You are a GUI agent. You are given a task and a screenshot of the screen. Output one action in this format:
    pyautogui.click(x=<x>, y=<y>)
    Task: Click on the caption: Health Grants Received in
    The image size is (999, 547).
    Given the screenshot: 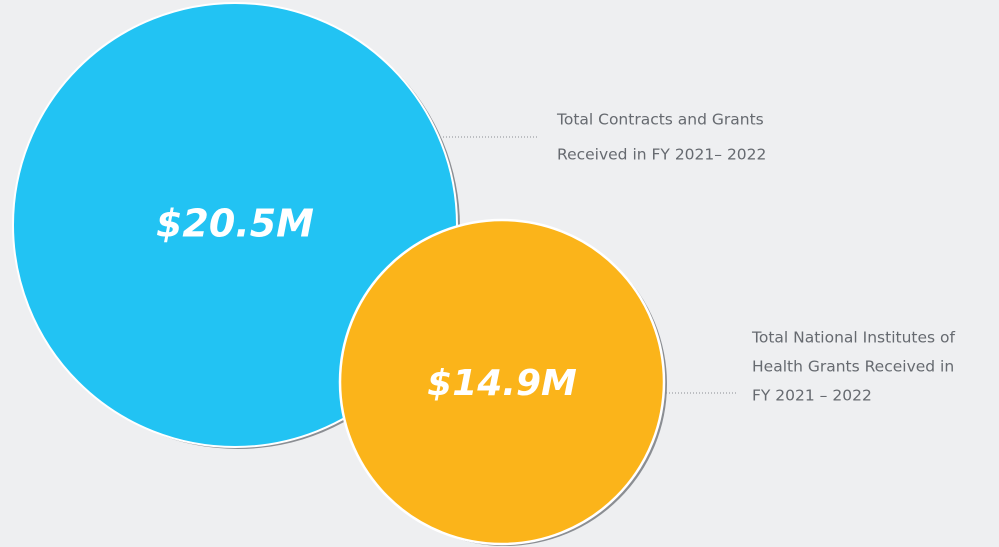 What is the action you would take?
    pyautogui.click(x=853, y=367)
    